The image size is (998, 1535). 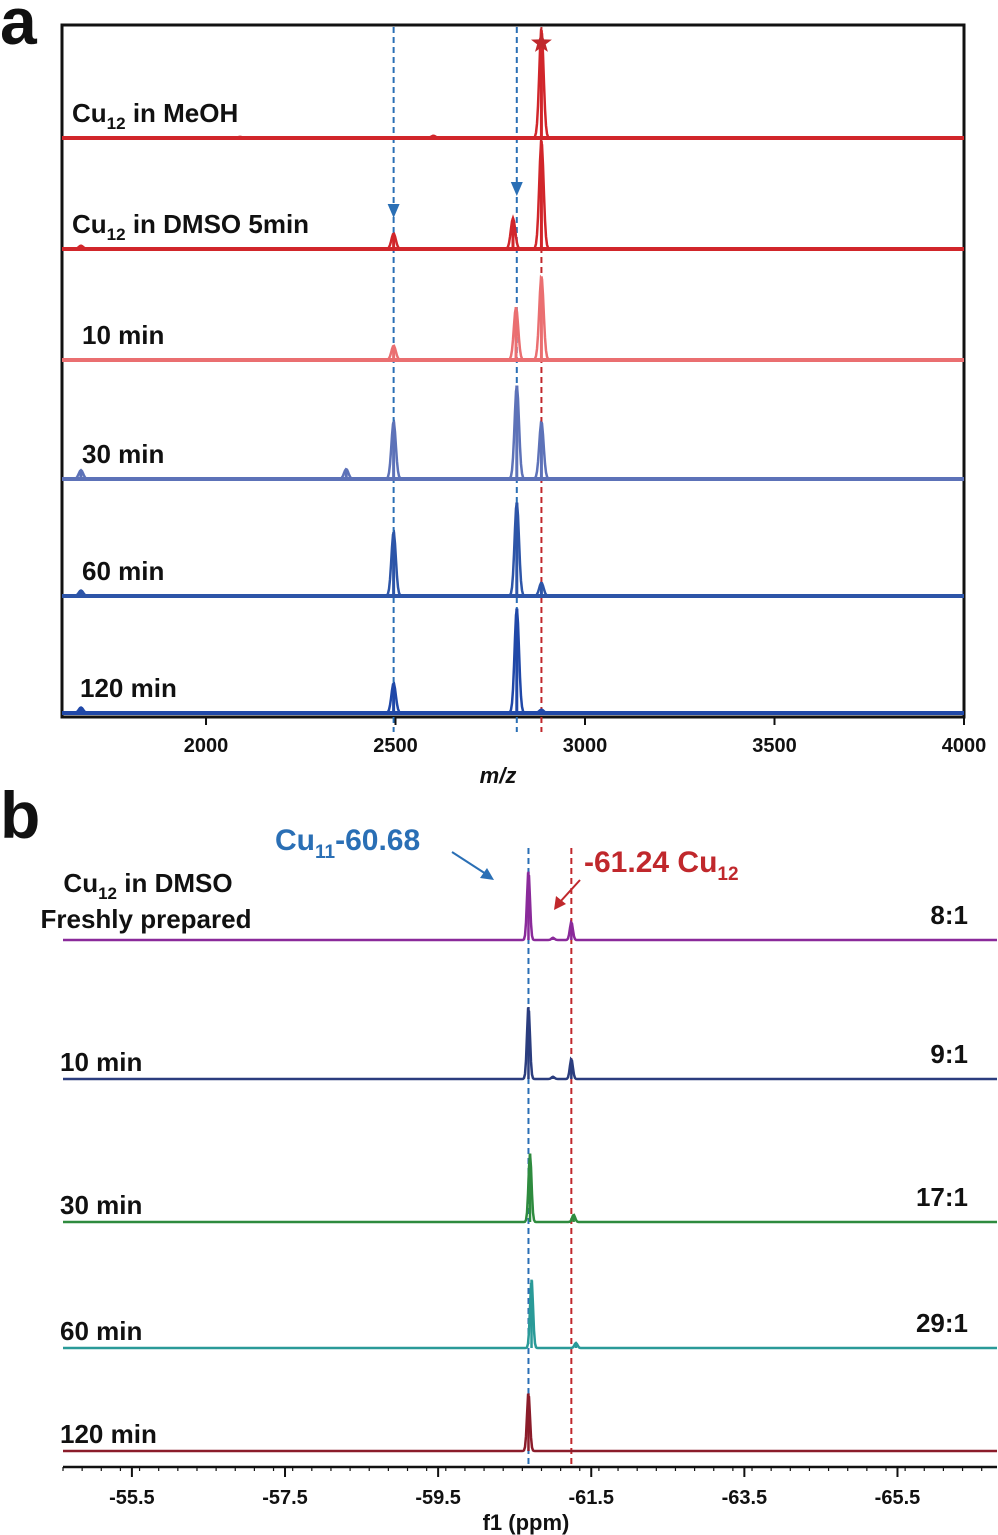 I want to click on ratio-label-3: 29:1, so click(x=942, y=1323).